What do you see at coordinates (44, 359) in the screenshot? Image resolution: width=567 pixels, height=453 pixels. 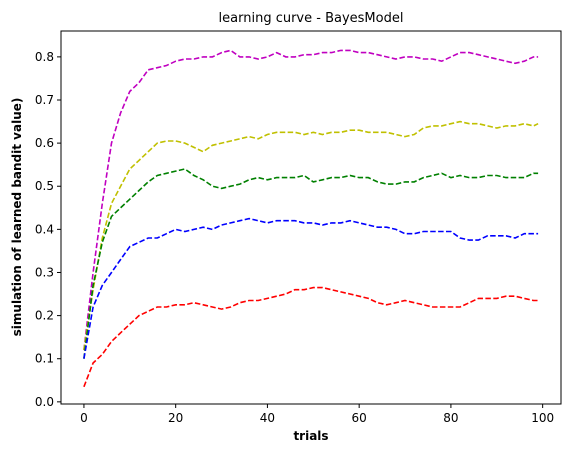 I see `y-tick-label: 0.1` at bounding box center [44, 359].